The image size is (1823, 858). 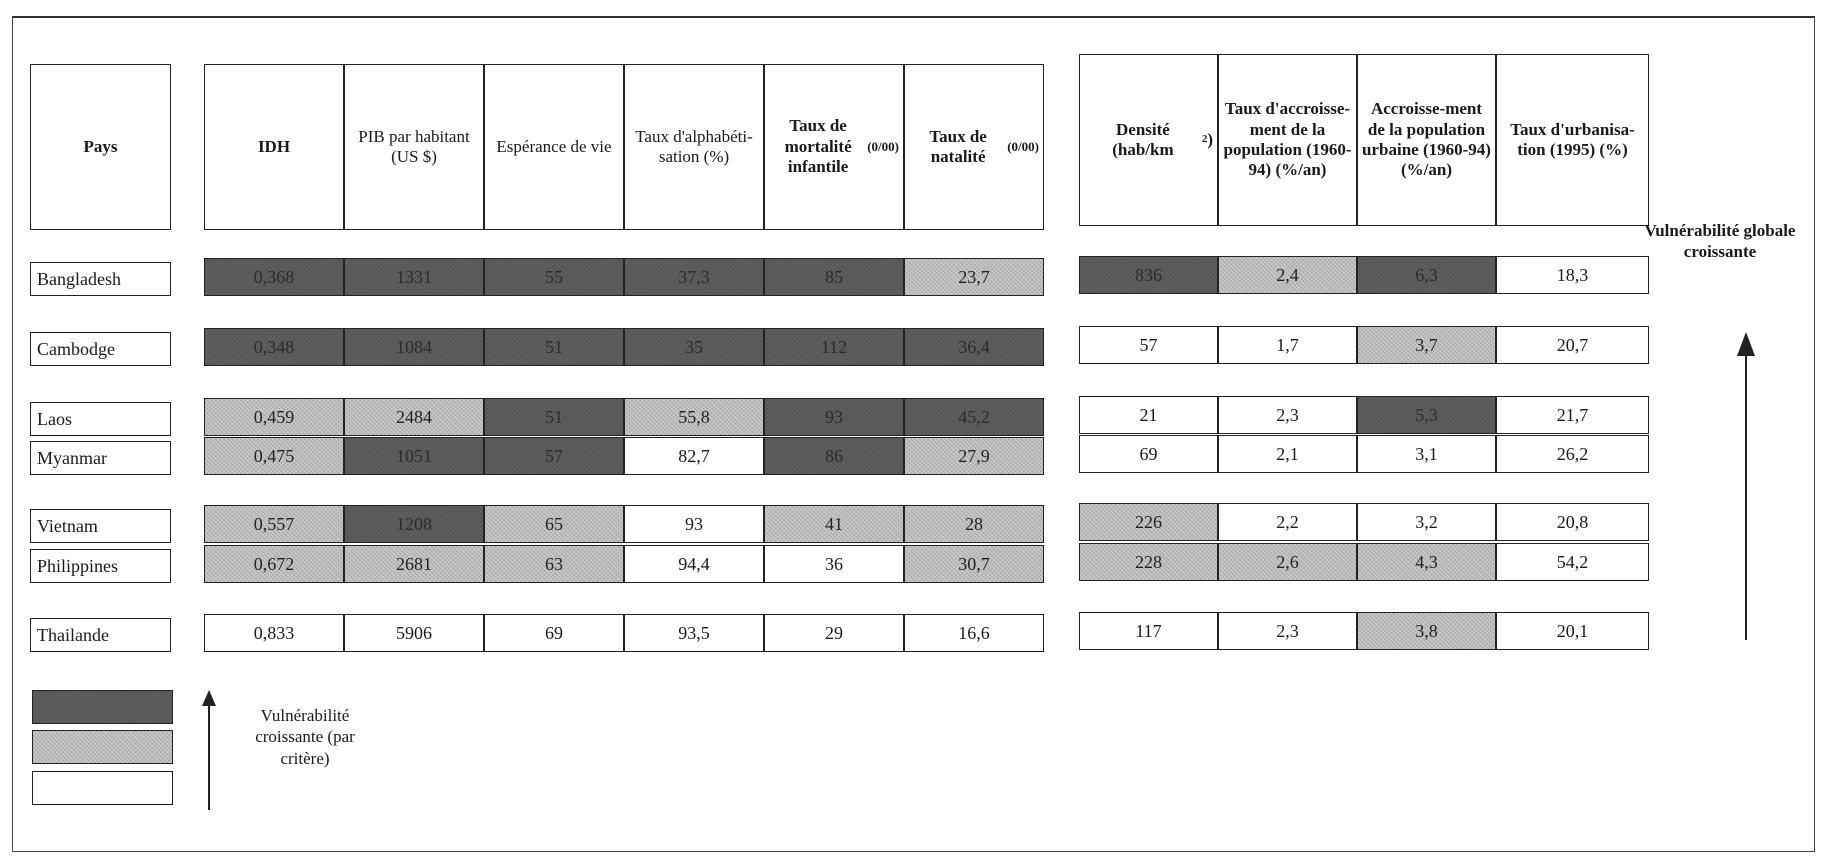 What do you see at coordinates (414, 633) in the screenshot?
I see `table1-cell: 5906` at bounding box center [414, 633].